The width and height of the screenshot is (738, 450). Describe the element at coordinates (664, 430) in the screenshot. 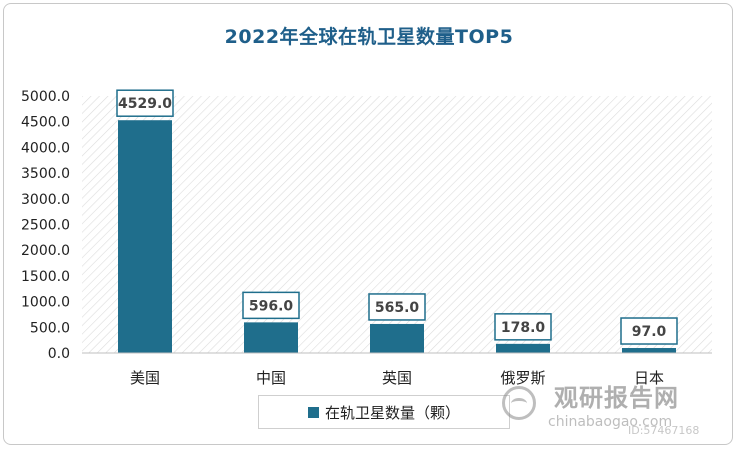

I see `watermark-id: ID:57467168` at that location.